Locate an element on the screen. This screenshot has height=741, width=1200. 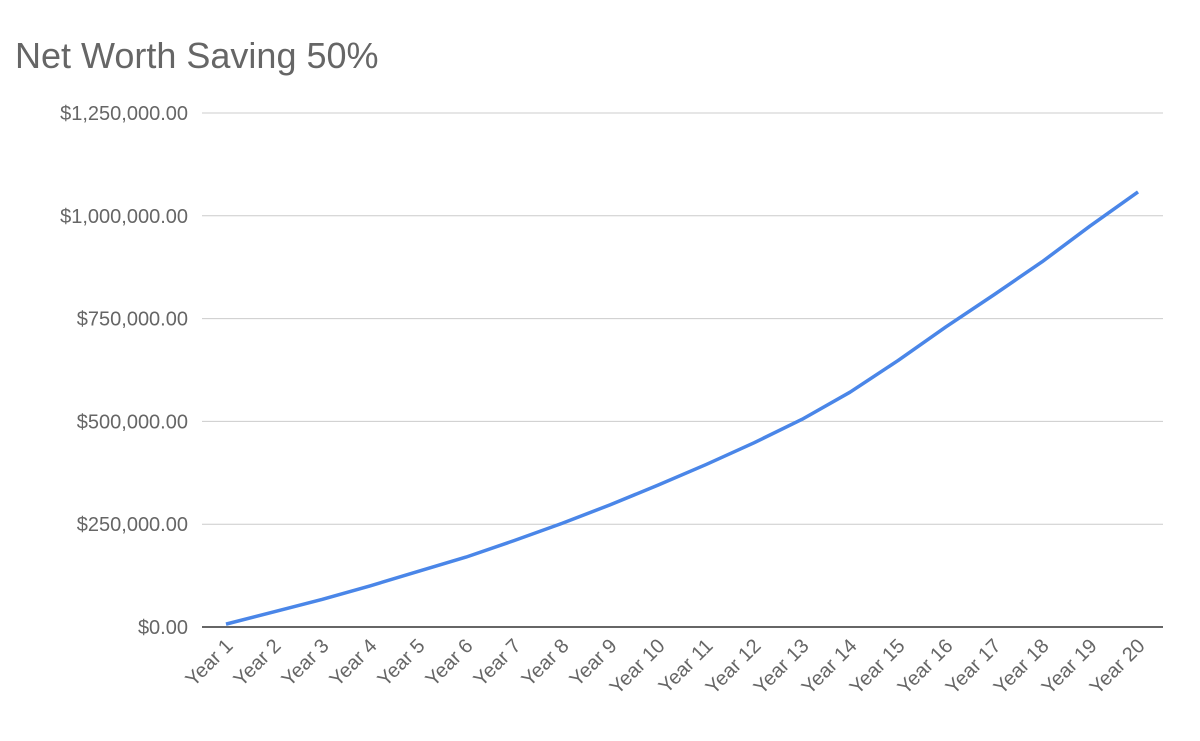
y-tick-label: $500,000.00 is located at coordinates (132, 422).